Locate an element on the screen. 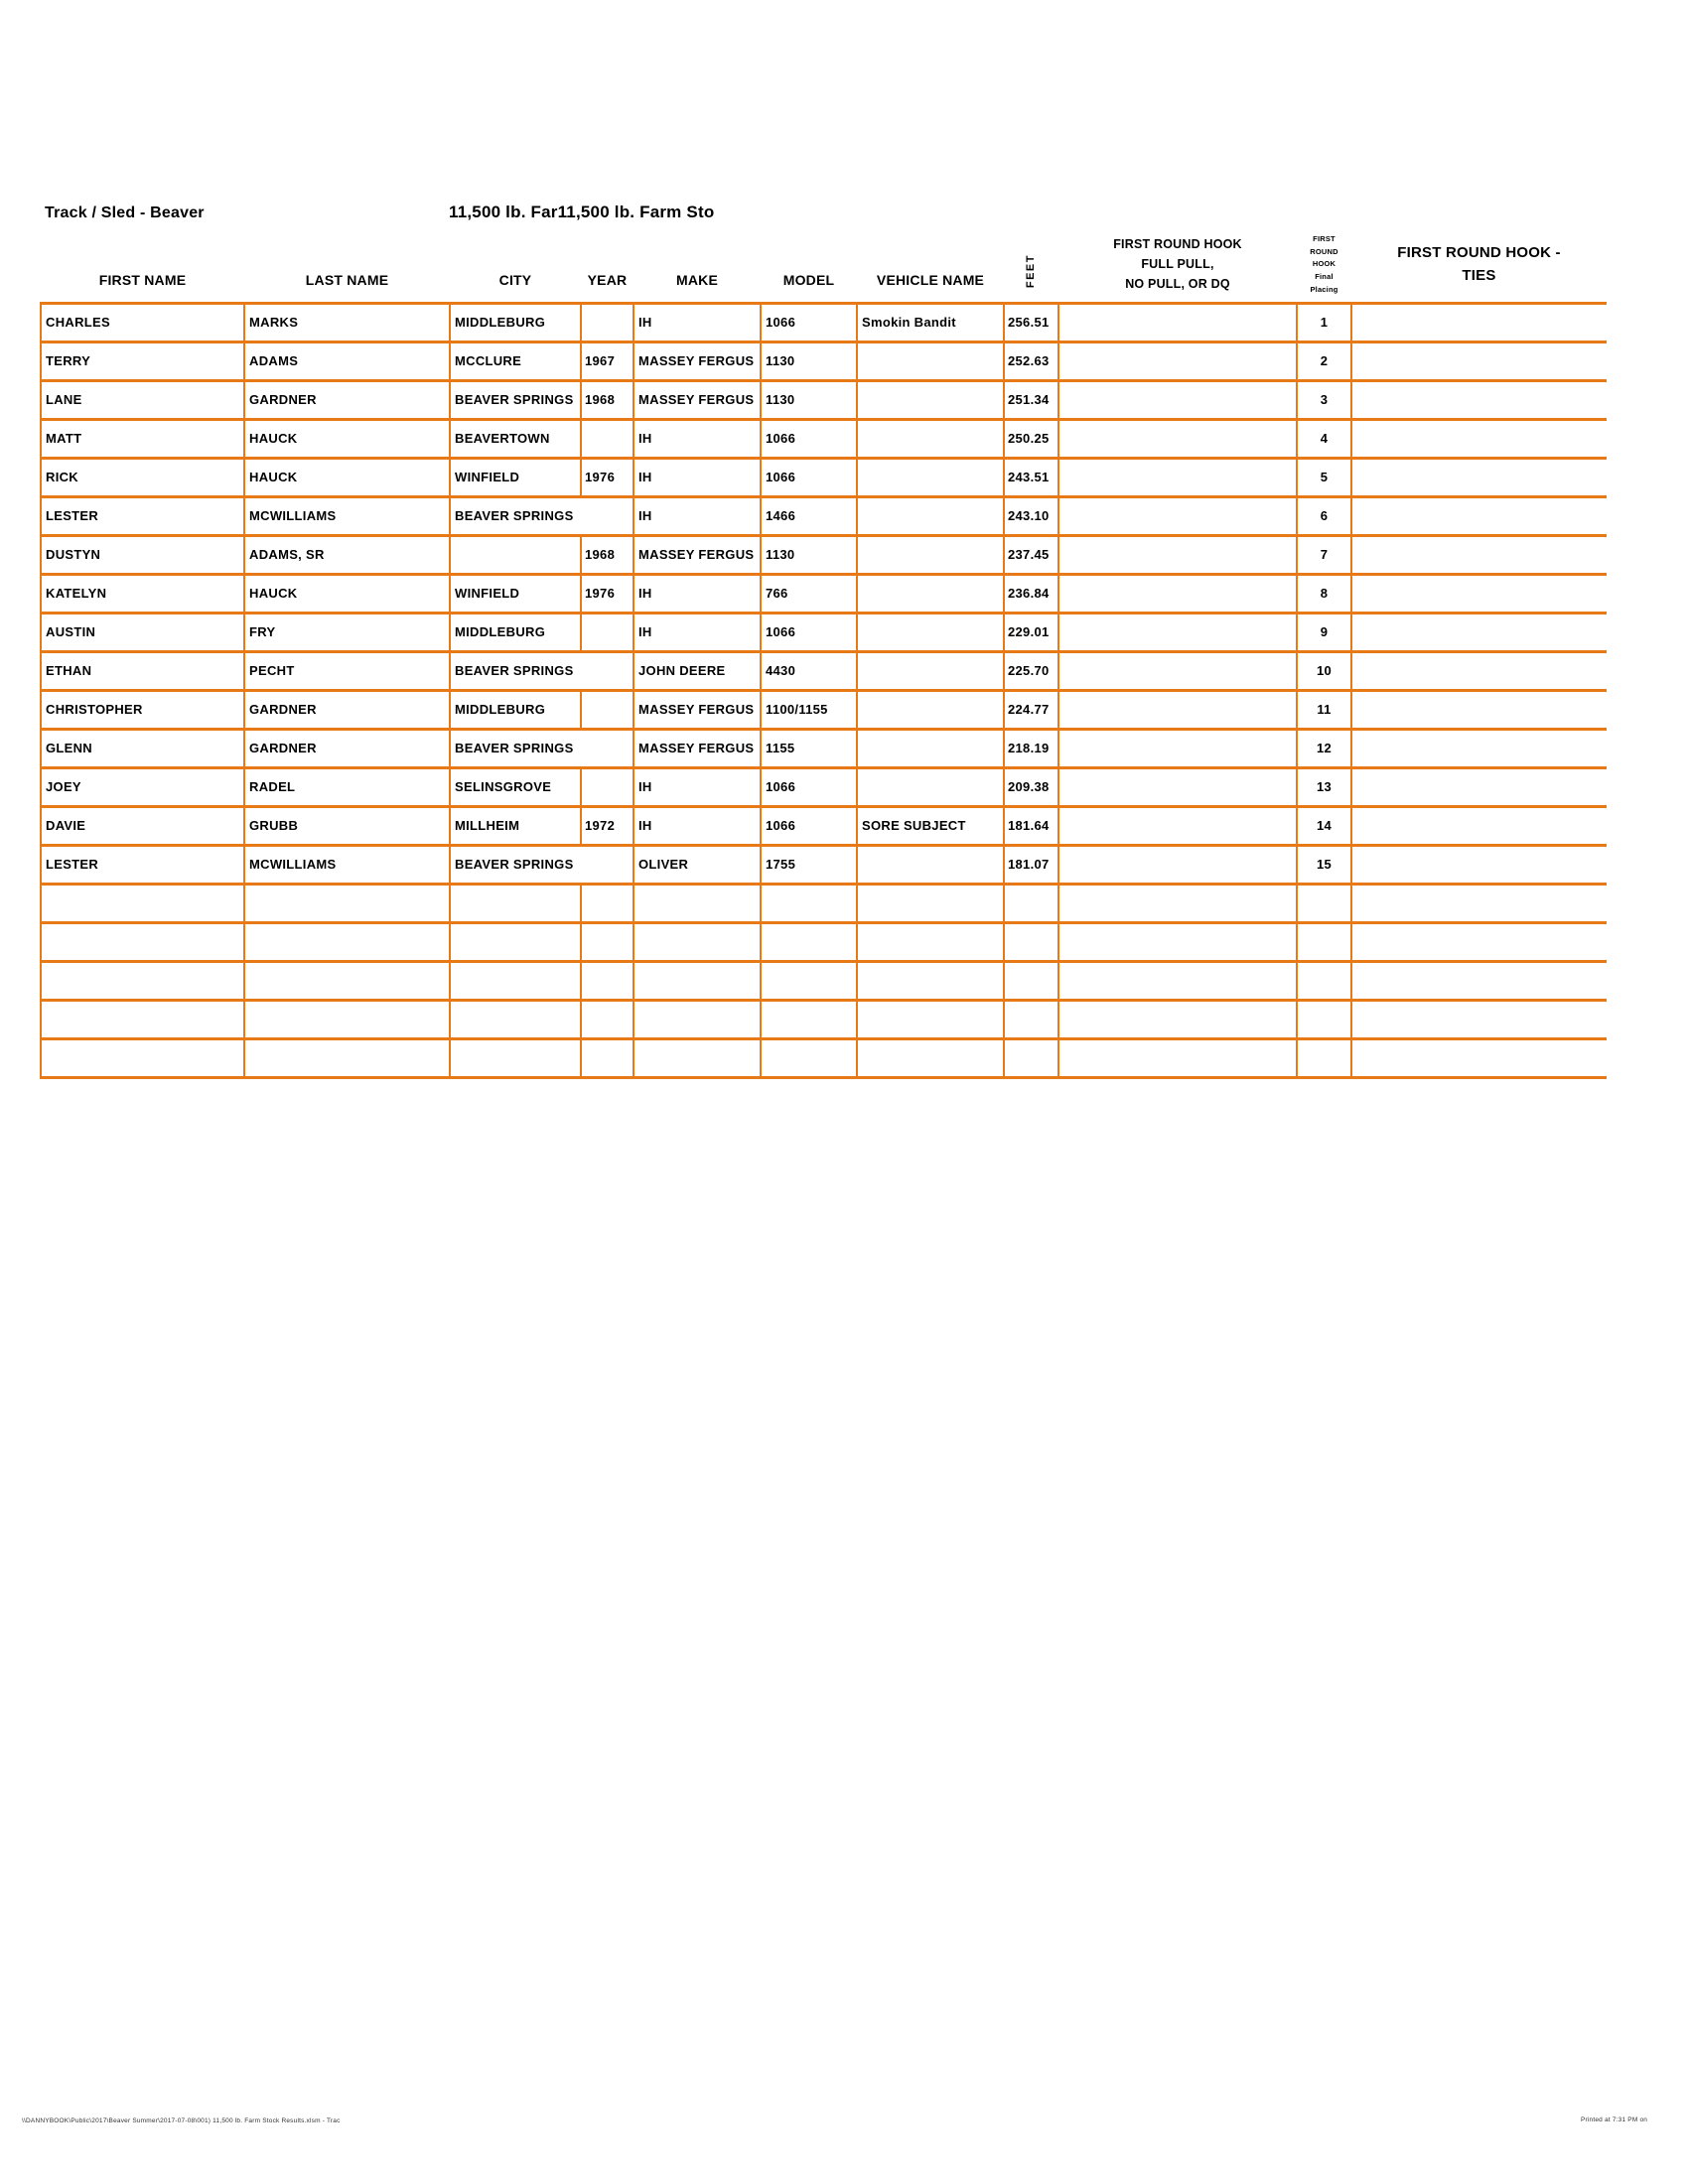 The height and width of the screenshot is (2184, 1688). cell-first-name: DUSTYN is located at coordinates (142, 554).